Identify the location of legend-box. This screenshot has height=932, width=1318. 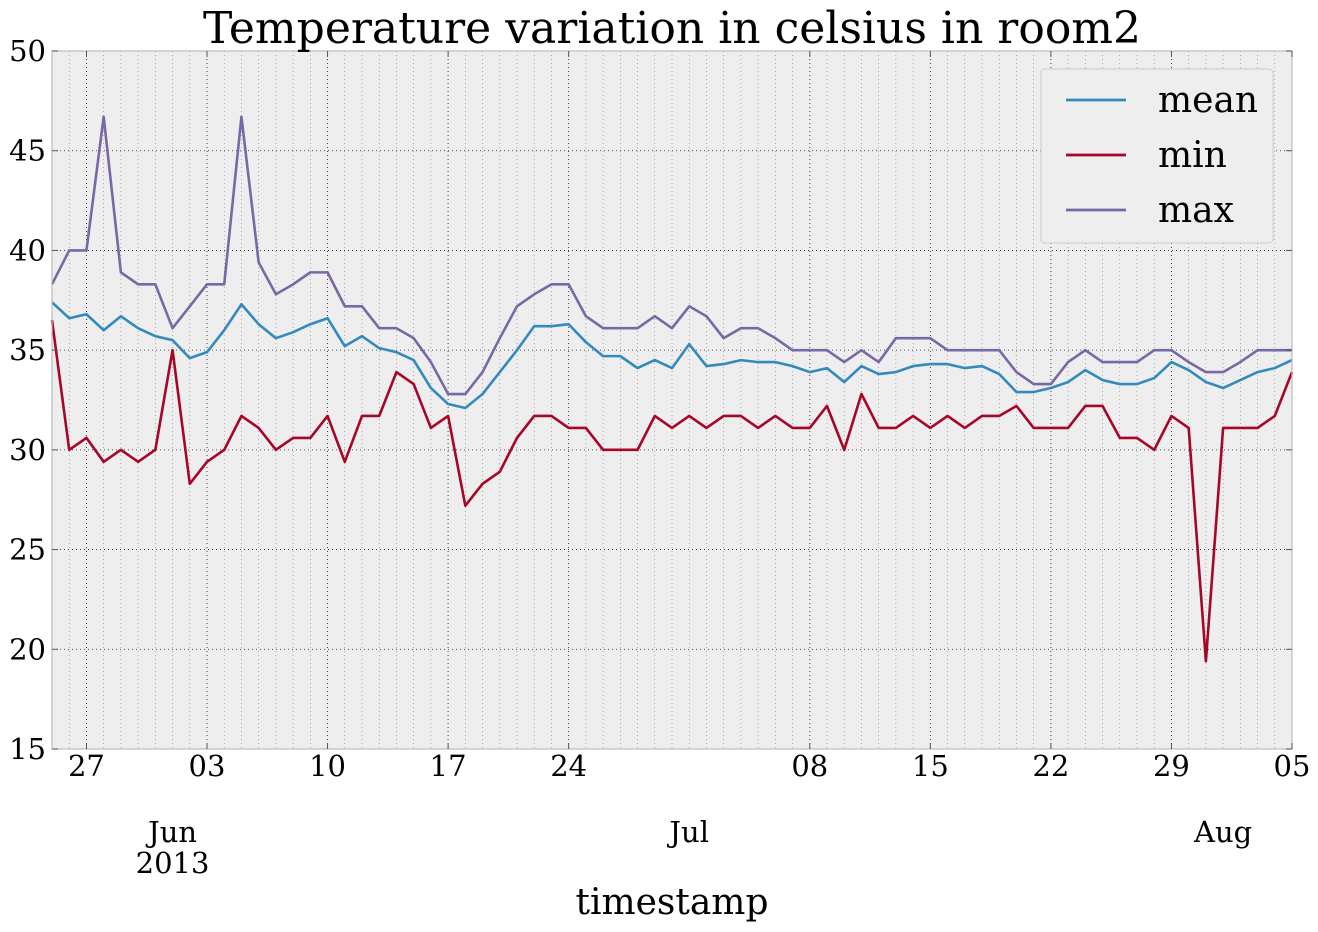
(1157, 156).